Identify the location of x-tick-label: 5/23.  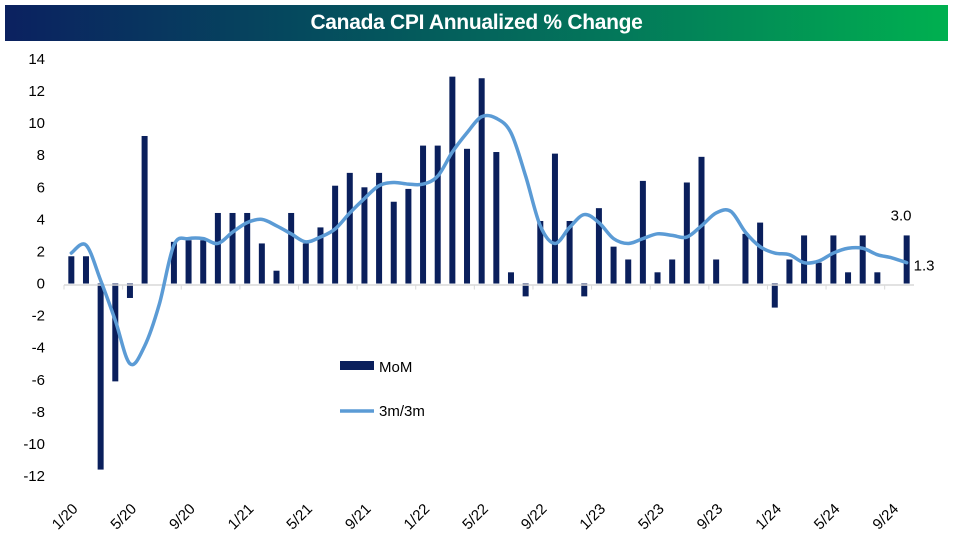
(651, 516).